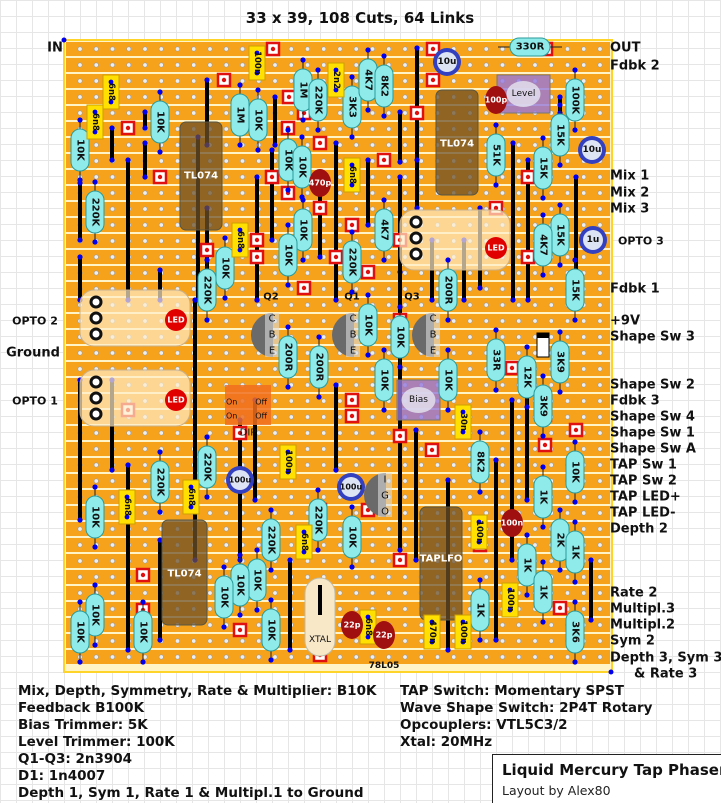 The width and height of the screenshot is (721, 803). What do you see at coordinates (441, 559) in the screenshot?
I see `ic-label: TAPLFO` at bounding box center [441, 559].